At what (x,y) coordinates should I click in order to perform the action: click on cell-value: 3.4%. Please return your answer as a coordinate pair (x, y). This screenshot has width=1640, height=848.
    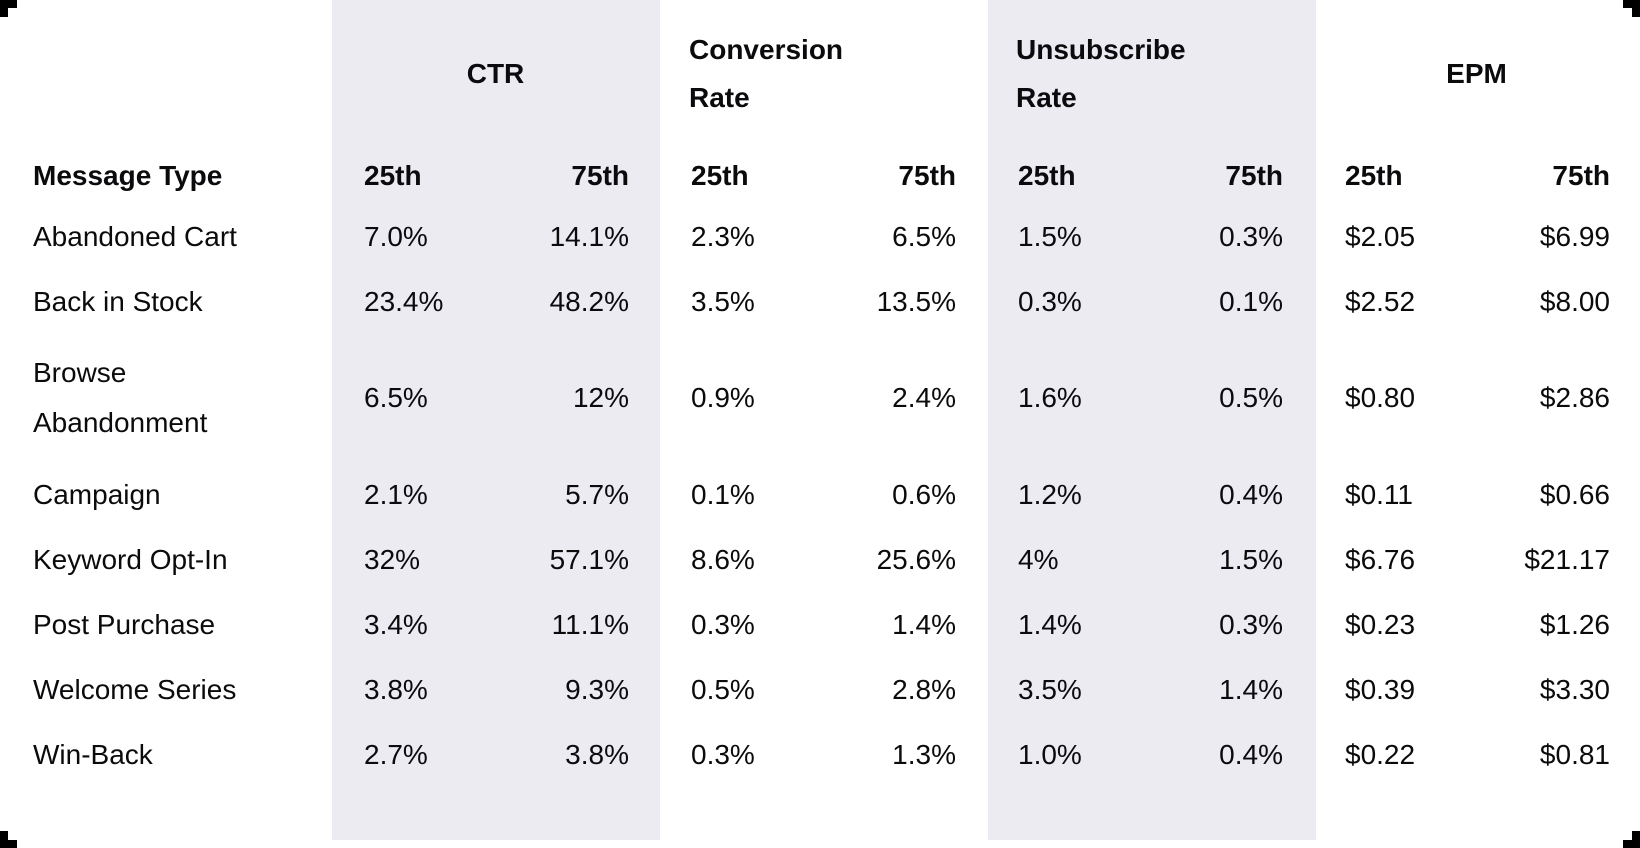
    Looking at the image, I should click on (396, 624).